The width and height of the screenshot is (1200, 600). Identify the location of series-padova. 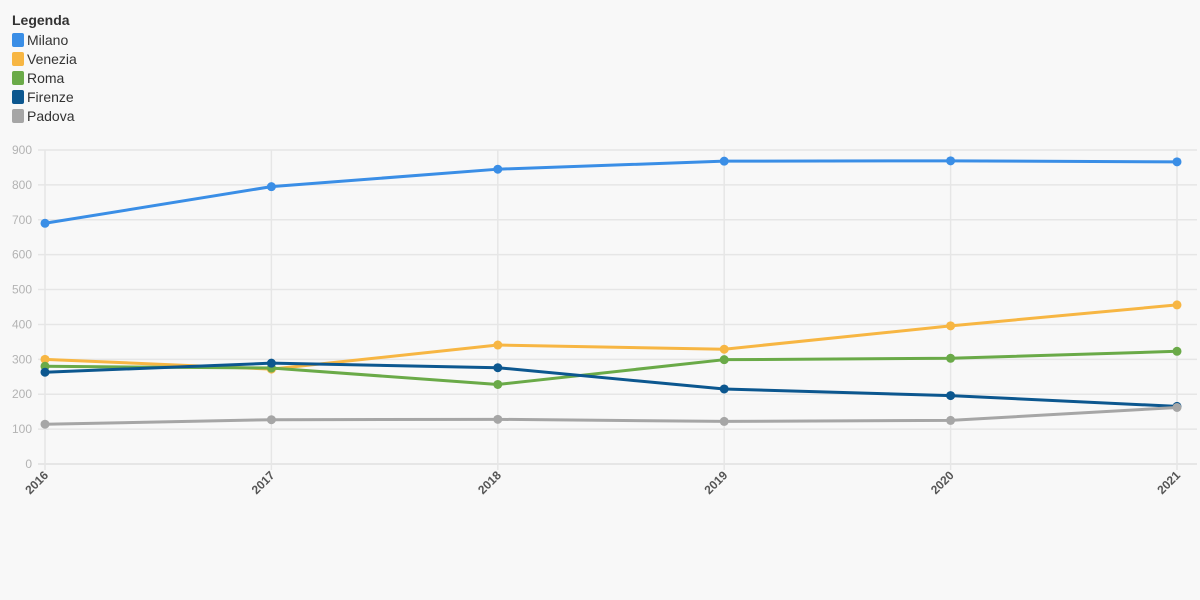
(611, 415).